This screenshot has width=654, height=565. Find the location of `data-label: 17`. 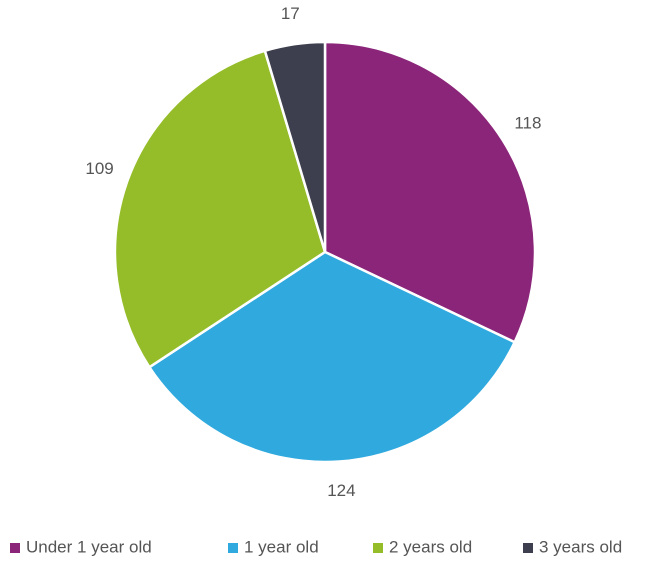

data-label: 17 is located at coordinates (290, 13).